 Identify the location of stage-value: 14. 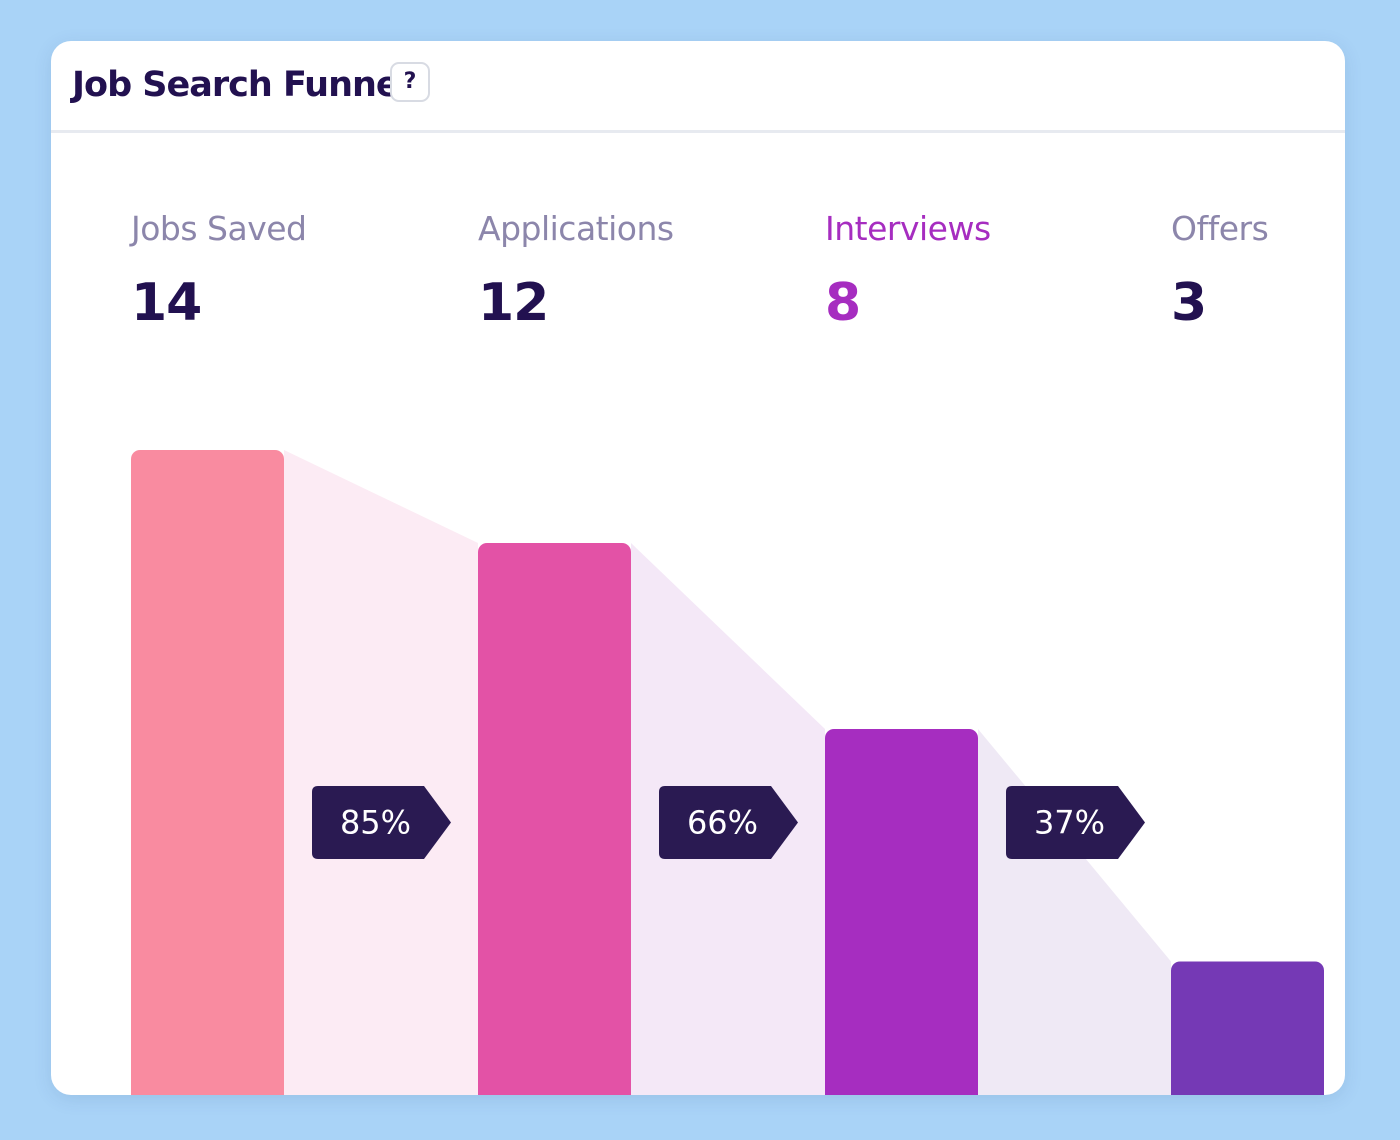
(166, 303).